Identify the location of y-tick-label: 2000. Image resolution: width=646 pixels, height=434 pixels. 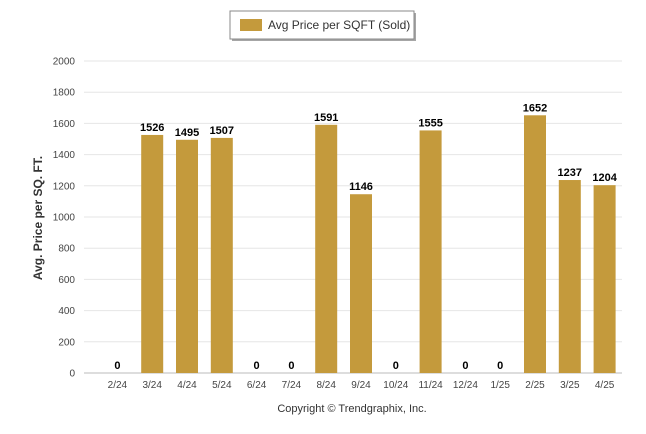
(64, 62).